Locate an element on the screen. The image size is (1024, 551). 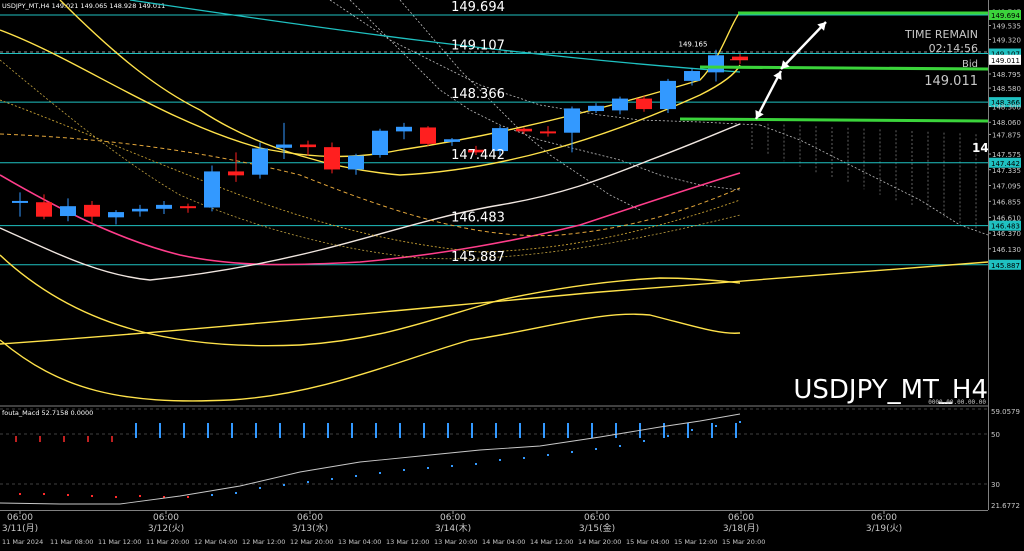
price-tag-label: 149.694 is located at coordinates (1005, 16).